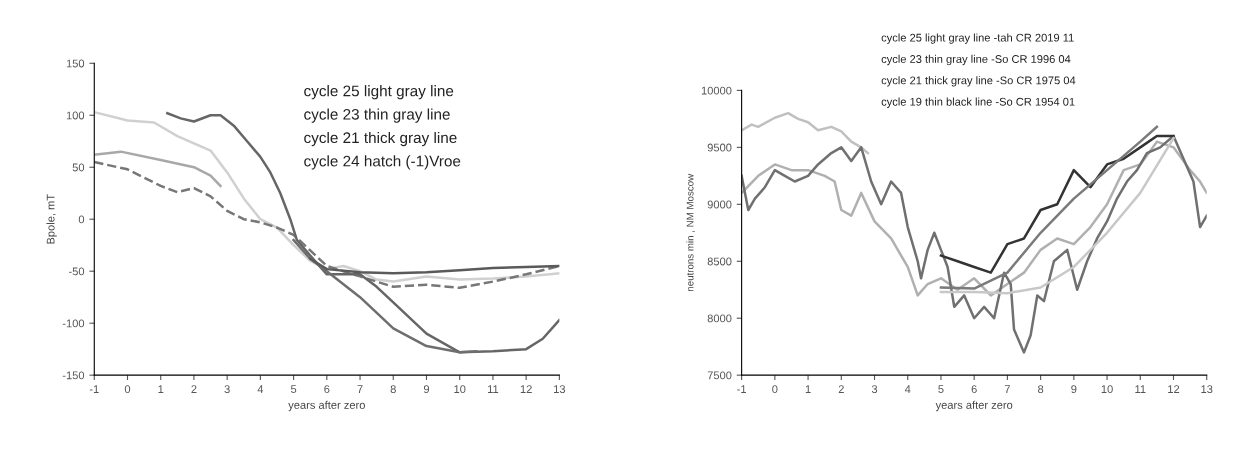 This screenshot has height=452, width=1257. Describe the element at coordinates (75, 115) in the screenshot. I see `y-tick-label: 100` at that location.